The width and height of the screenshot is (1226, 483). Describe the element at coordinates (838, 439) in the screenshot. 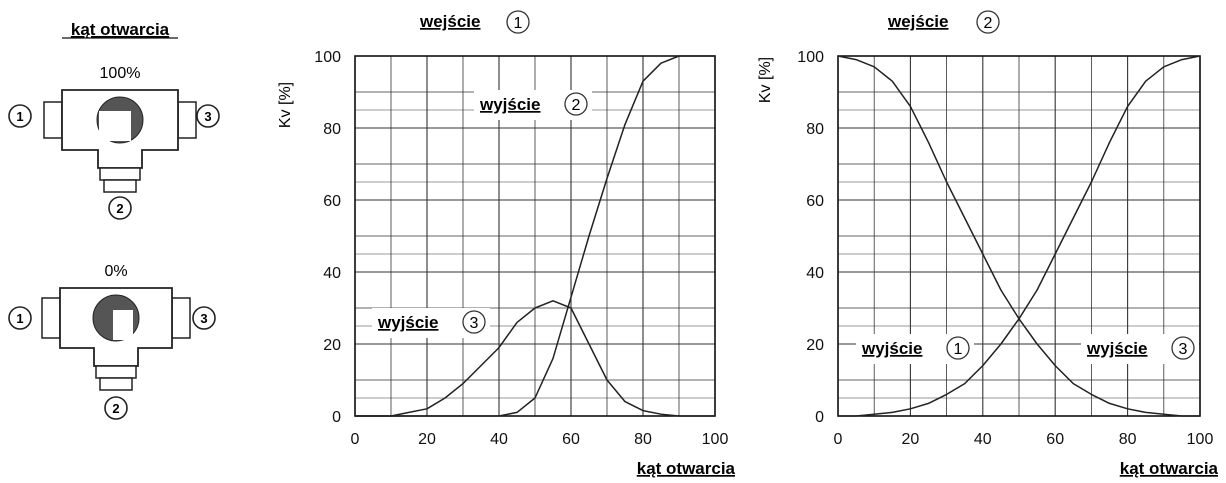

I see `chart2-xtick: 0` at that location.